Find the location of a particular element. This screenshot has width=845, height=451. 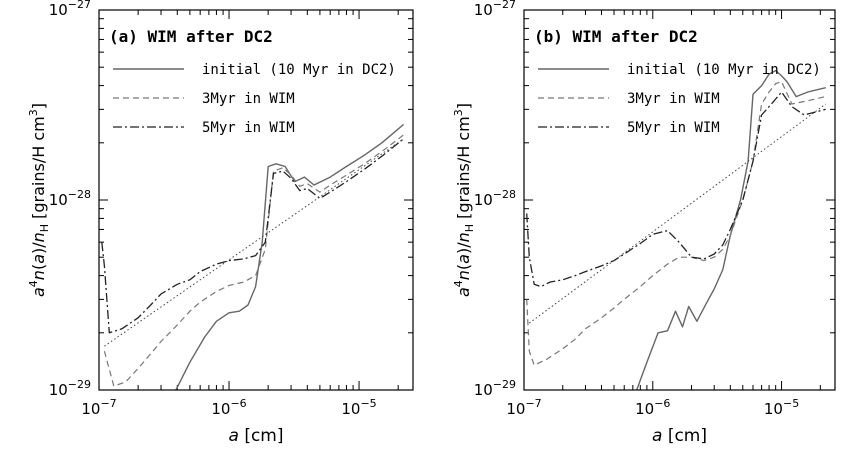

panel-title: (b) WIM after DC2 is located at coordinates (616, 36).